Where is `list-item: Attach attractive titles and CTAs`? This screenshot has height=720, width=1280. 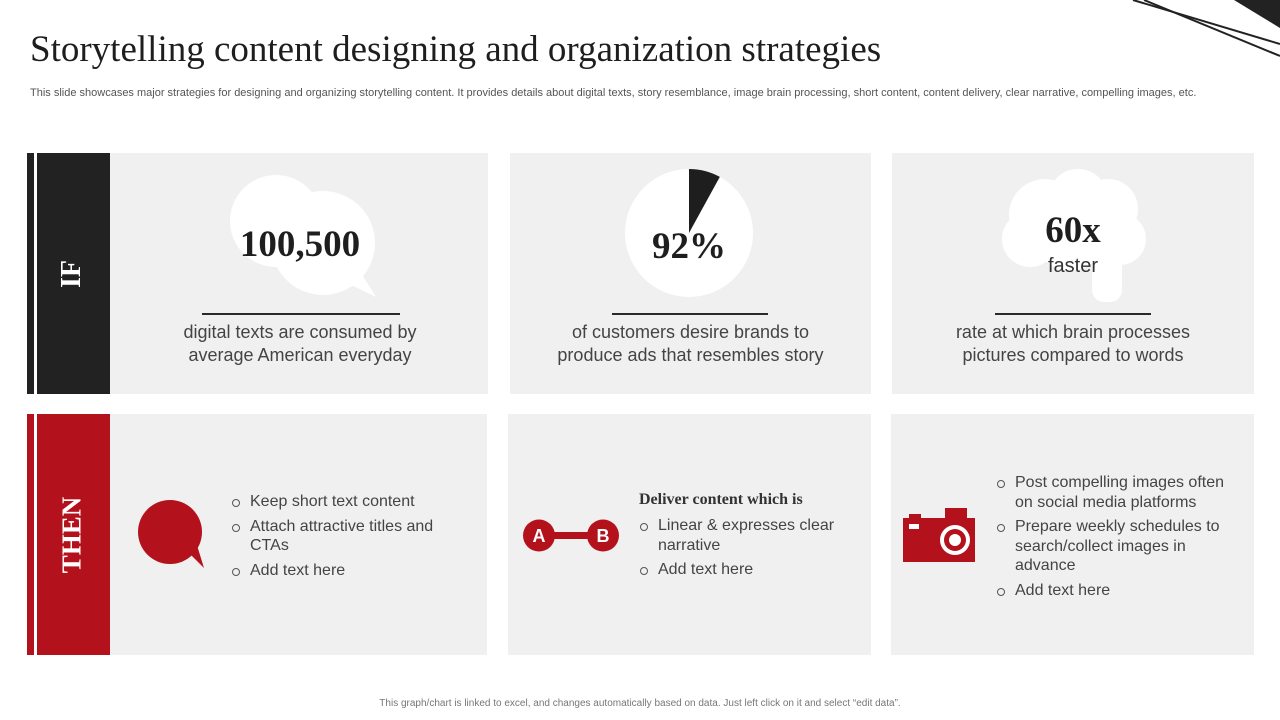 list-item: Attach attractive titles and CTAs is located at coordinates (336, 536).